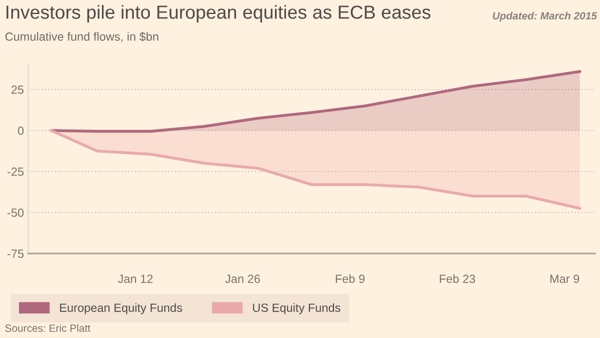  Describe the element at coordinates (15, 172) in the screenshot. I see `y-tick-label: -25` at that location.